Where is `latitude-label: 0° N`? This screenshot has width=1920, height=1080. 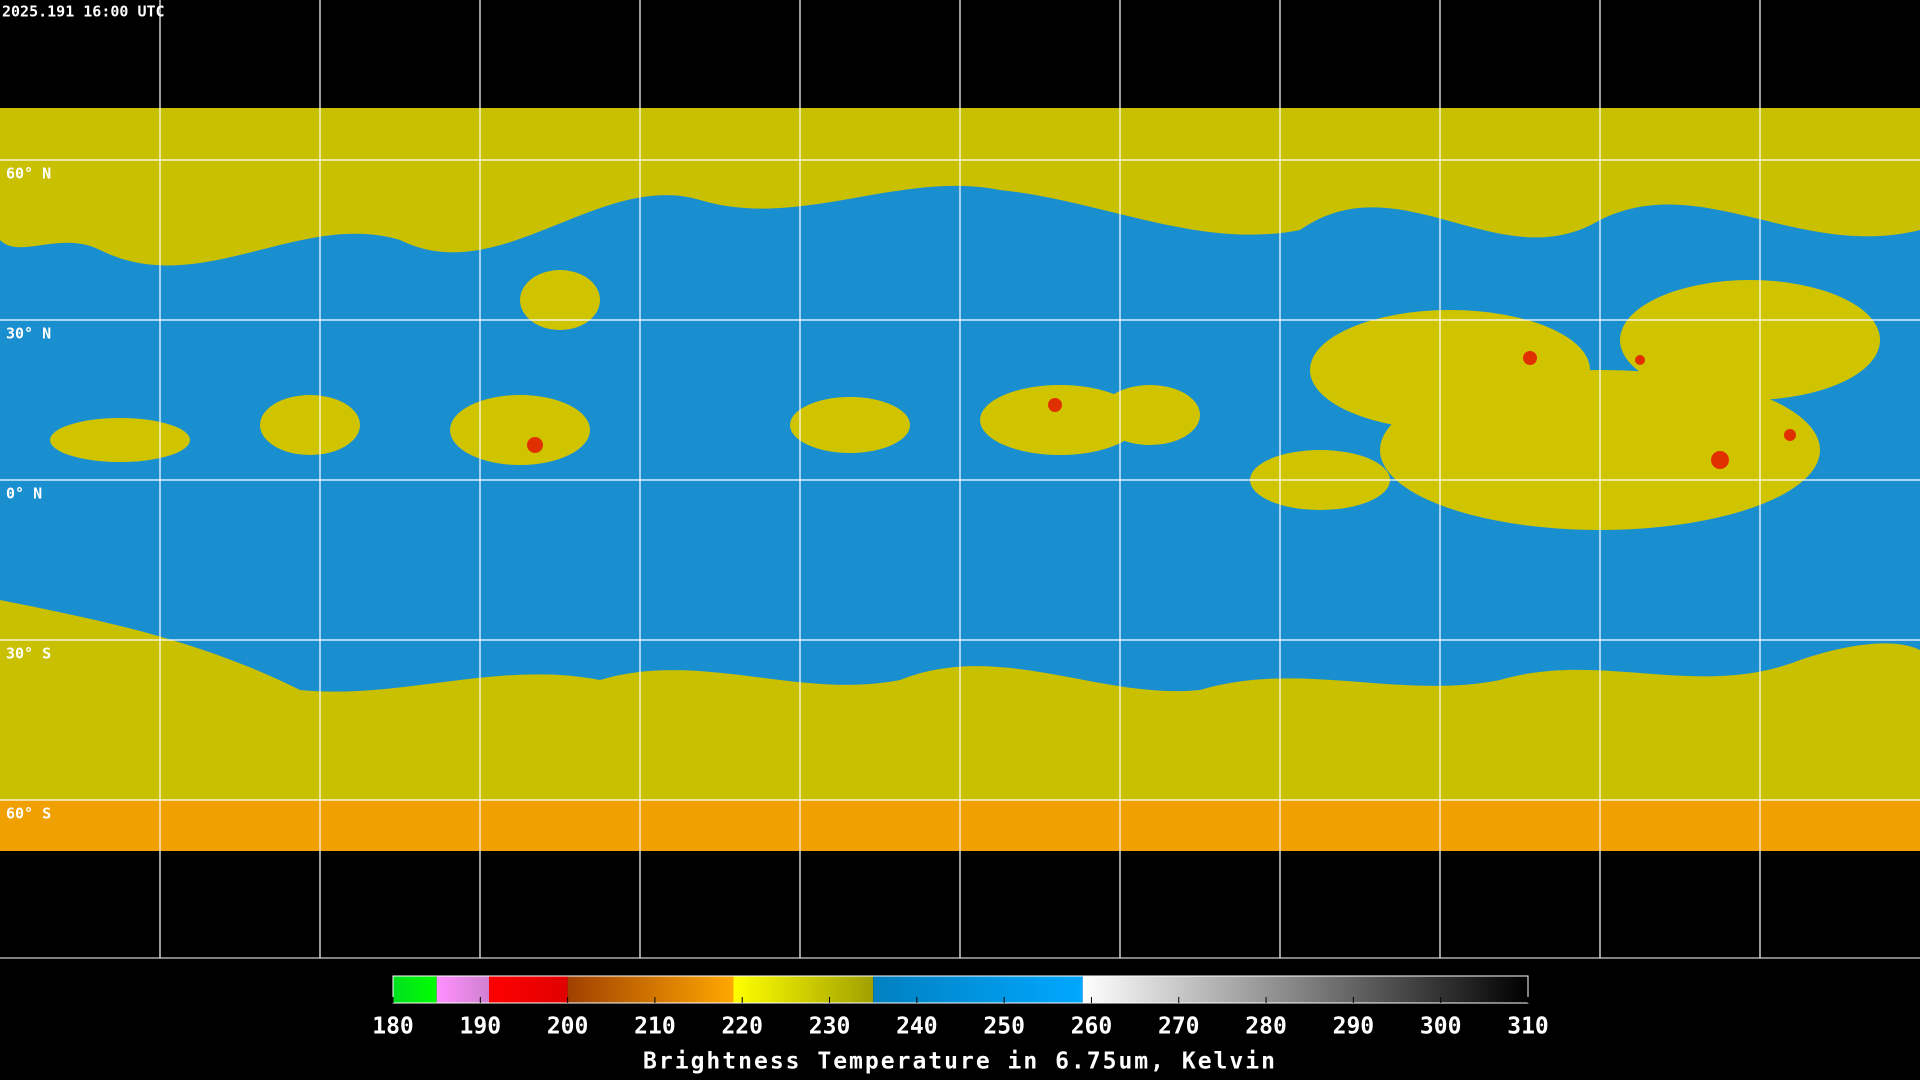 latitude-label: 0° N is located at coordinates (24, 494).